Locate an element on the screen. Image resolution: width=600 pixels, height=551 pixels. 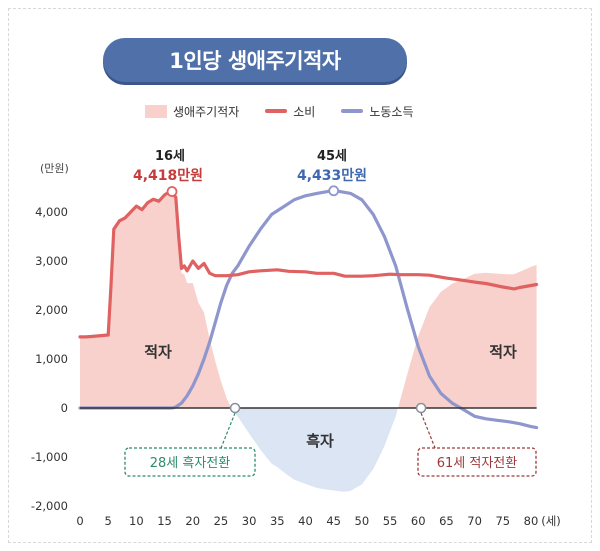
legend-label-consumption: 소비 is located at coordinates (304, 111).